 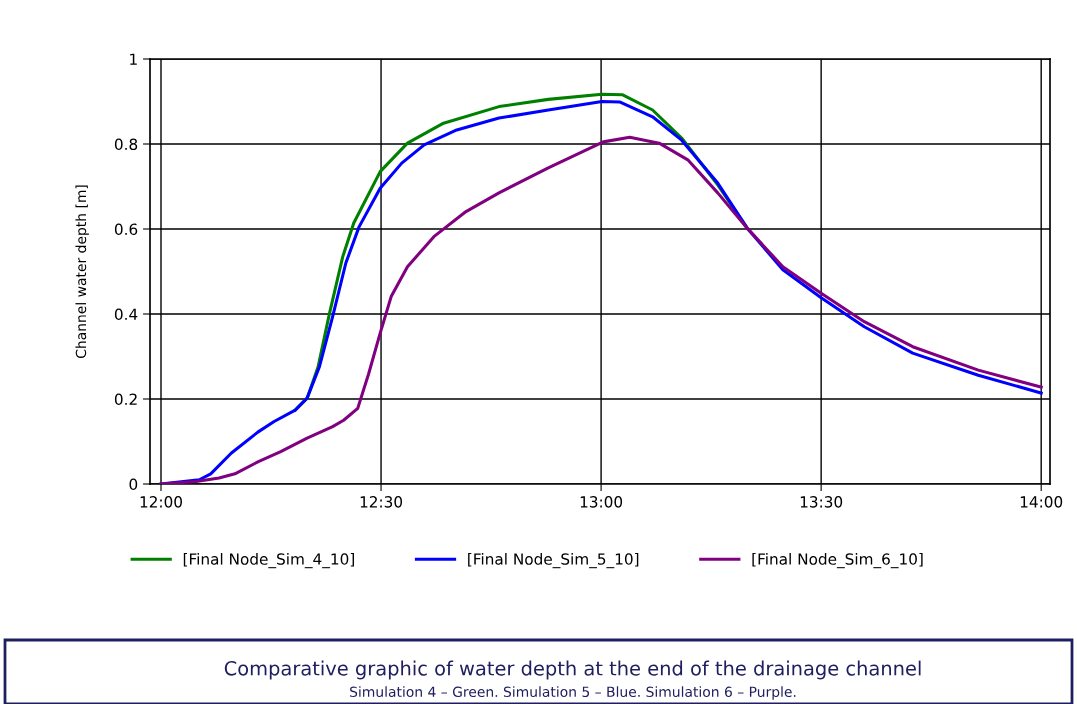 I want to click on legend-label: [Final Node_Sim_5_10], so click(x=553, y=561).